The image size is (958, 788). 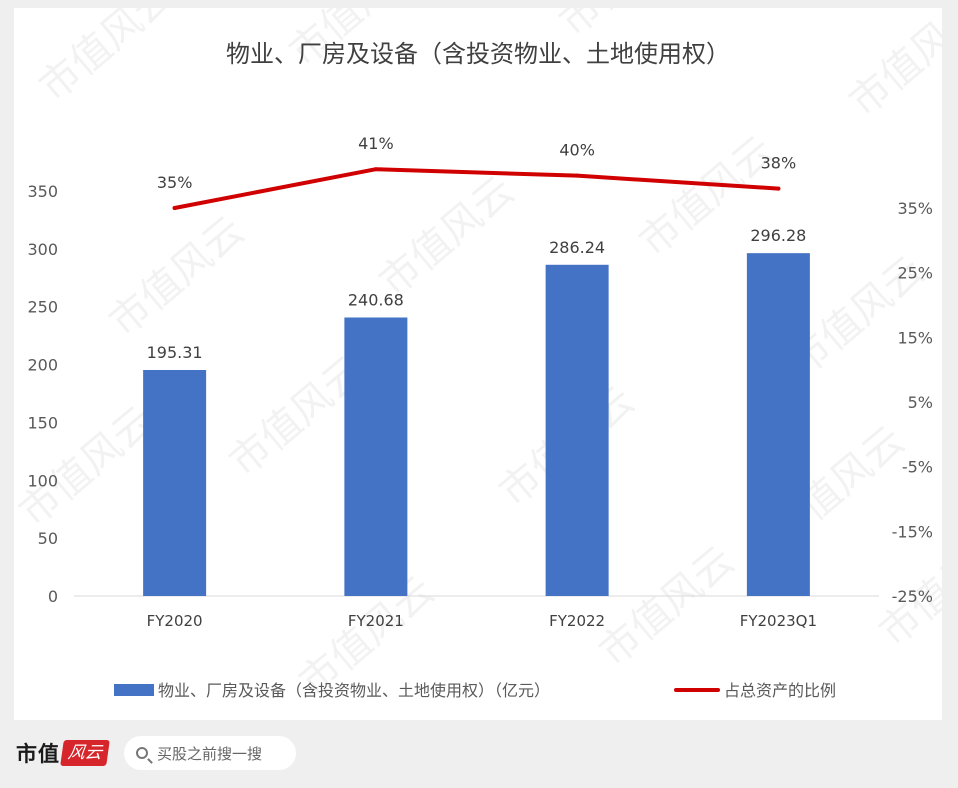 I want to click on bar-data-label: 296.28, so click(x=778, y=235).